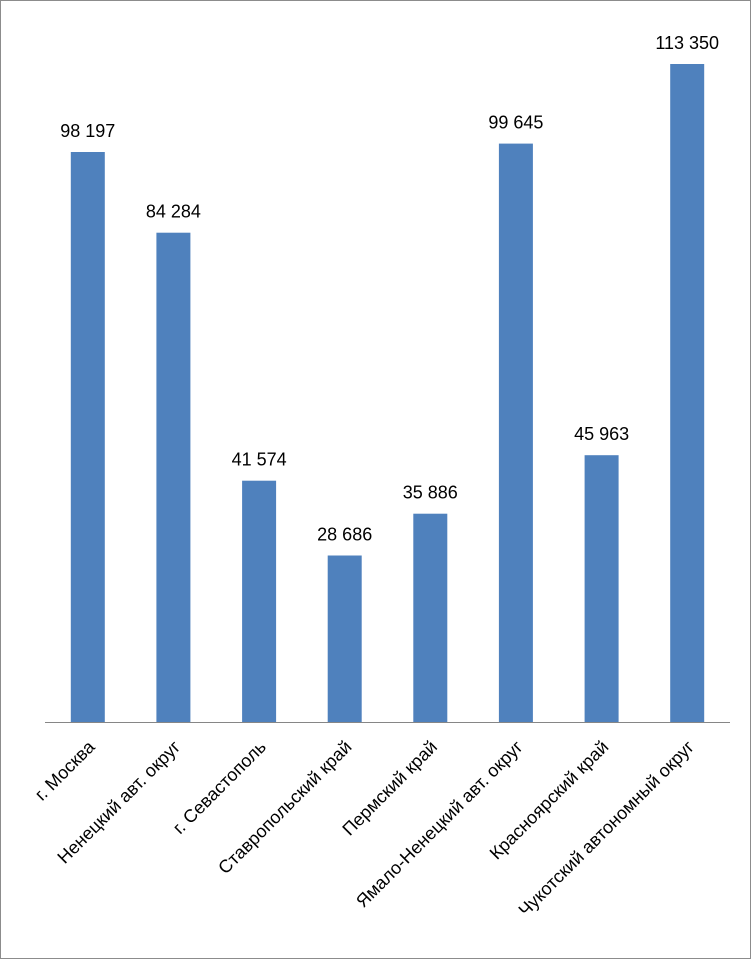 Image resolution: width=751 pixels, height=959 pixels. Describe the element at coordinates (601, 434) in the screenshot. I see `data-label-7: 45 963` at that location.